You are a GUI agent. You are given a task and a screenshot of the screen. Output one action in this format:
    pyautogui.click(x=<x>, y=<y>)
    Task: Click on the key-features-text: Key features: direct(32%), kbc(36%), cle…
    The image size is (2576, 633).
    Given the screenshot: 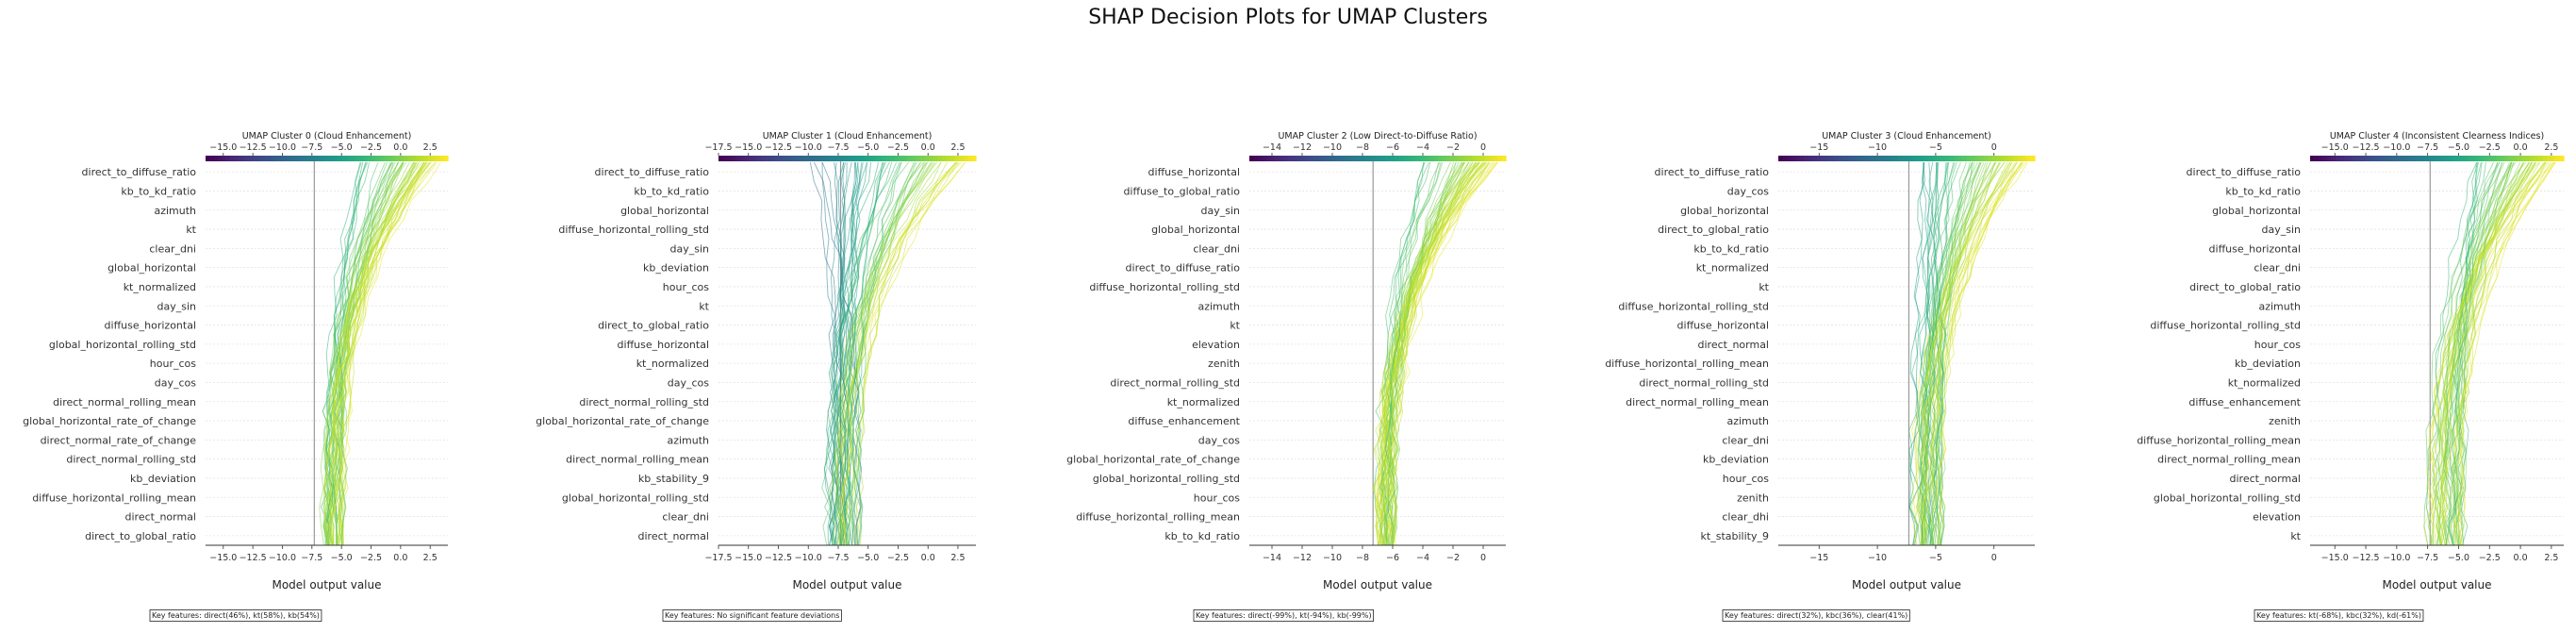 What is the action you would take?
    pyautogui.click(x=1816, y=615)
    